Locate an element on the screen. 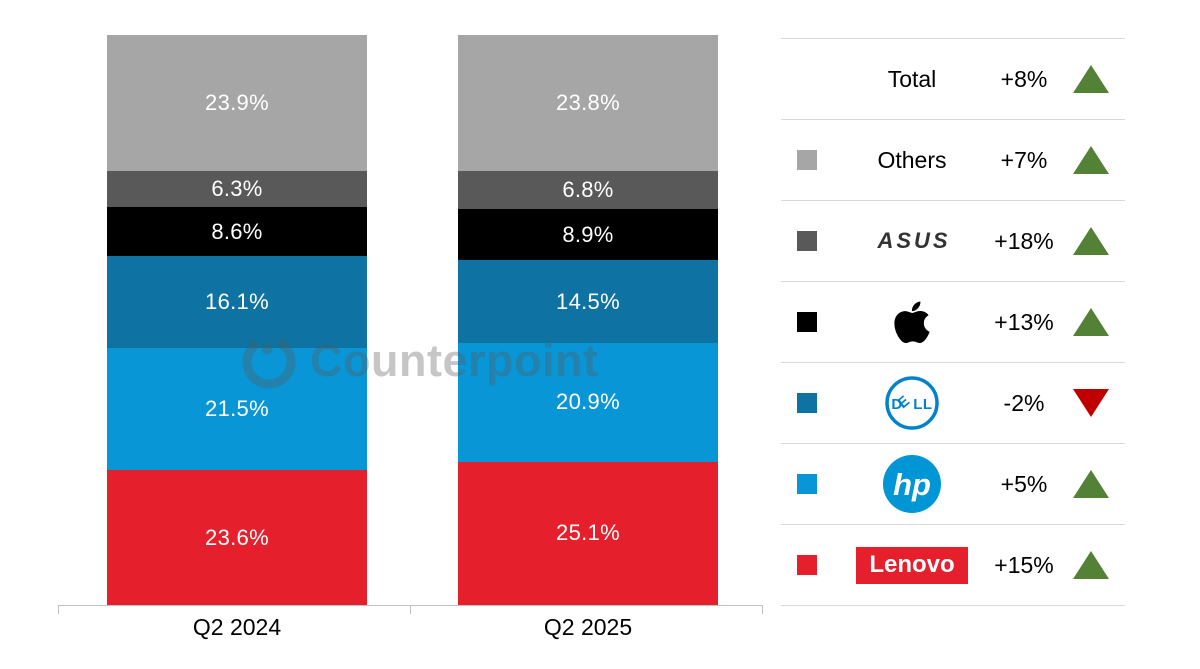 This screenshot has height=669, width=1200. segment-asus: 6.8% is located at coordinates (588, 190).